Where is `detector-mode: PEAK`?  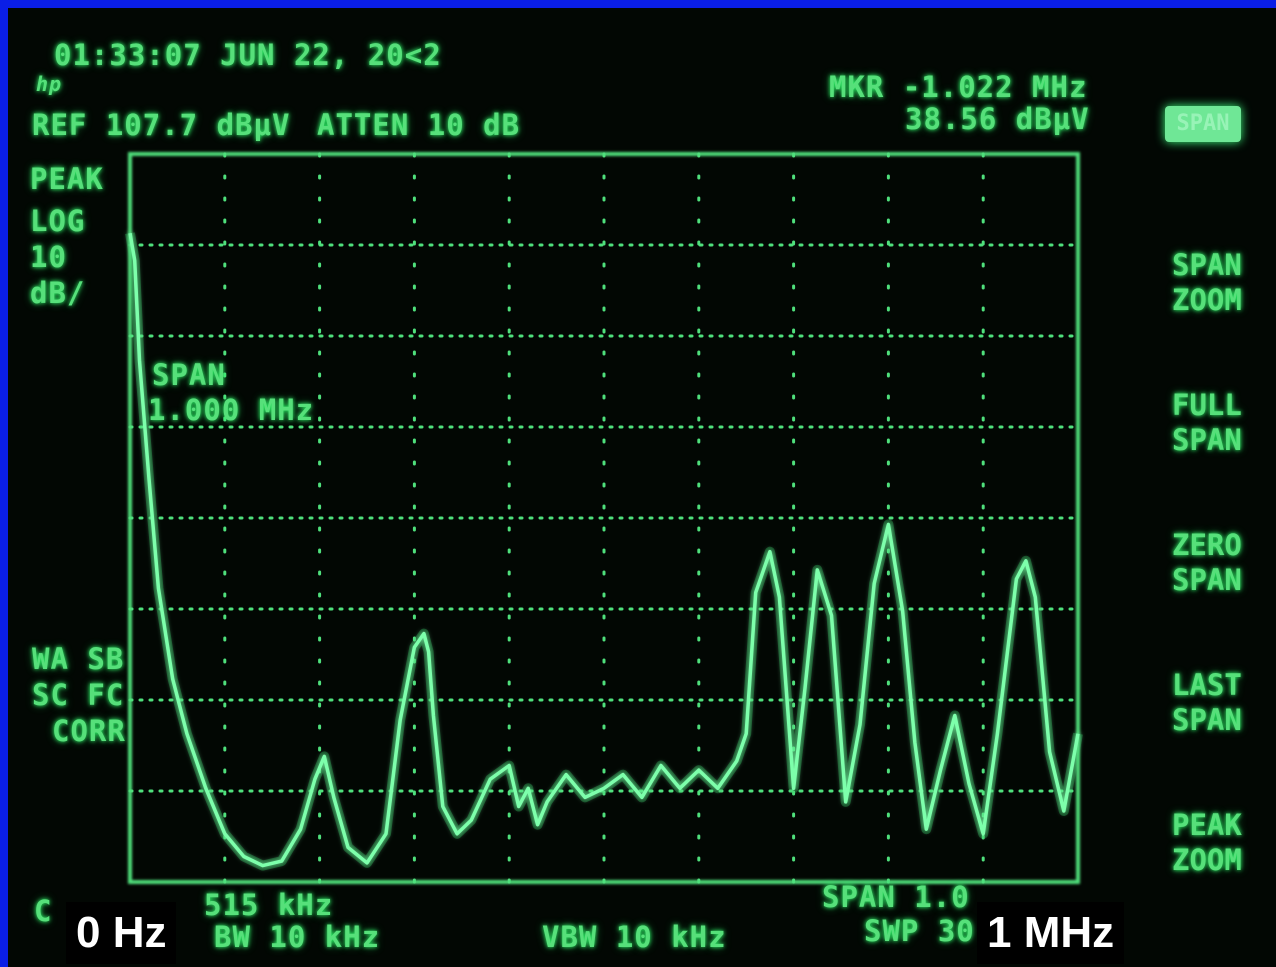
detector-mode: PEAK is located at coordinates (67, 179).